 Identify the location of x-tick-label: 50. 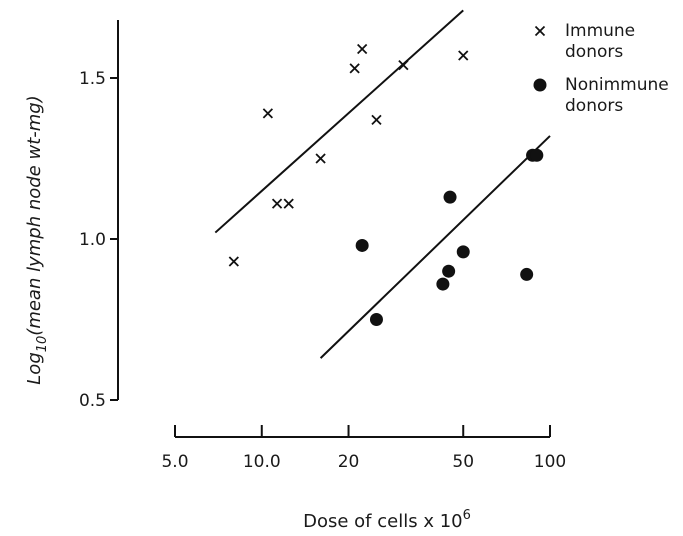
(463, 462).